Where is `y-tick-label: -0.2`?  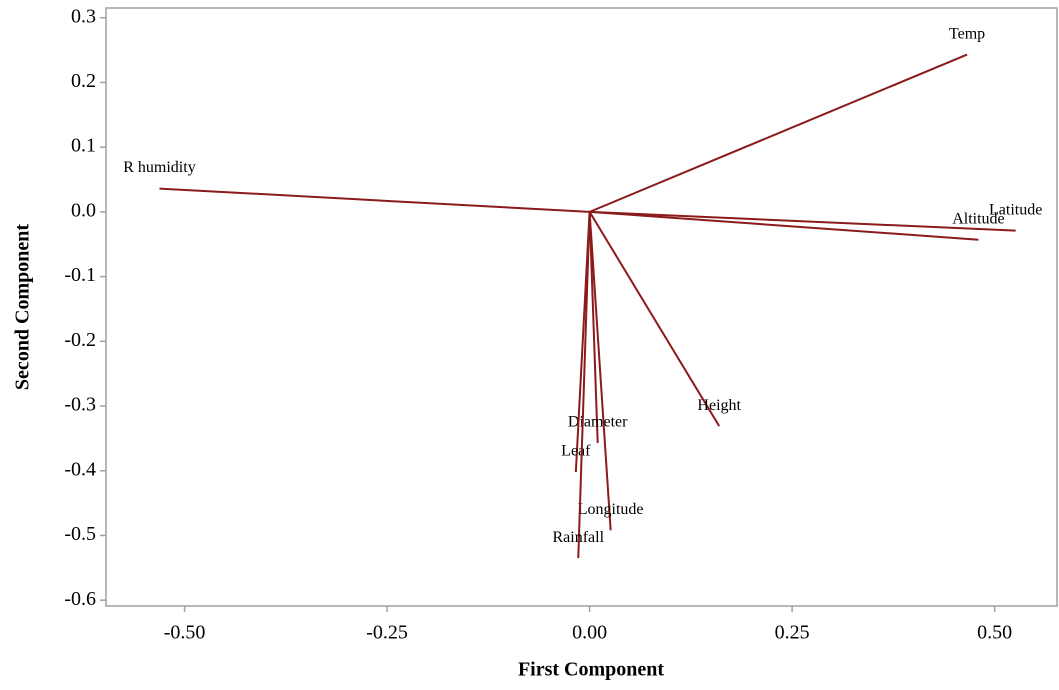
y-tick-label: -0.2 is located at coordinates (80, 340).